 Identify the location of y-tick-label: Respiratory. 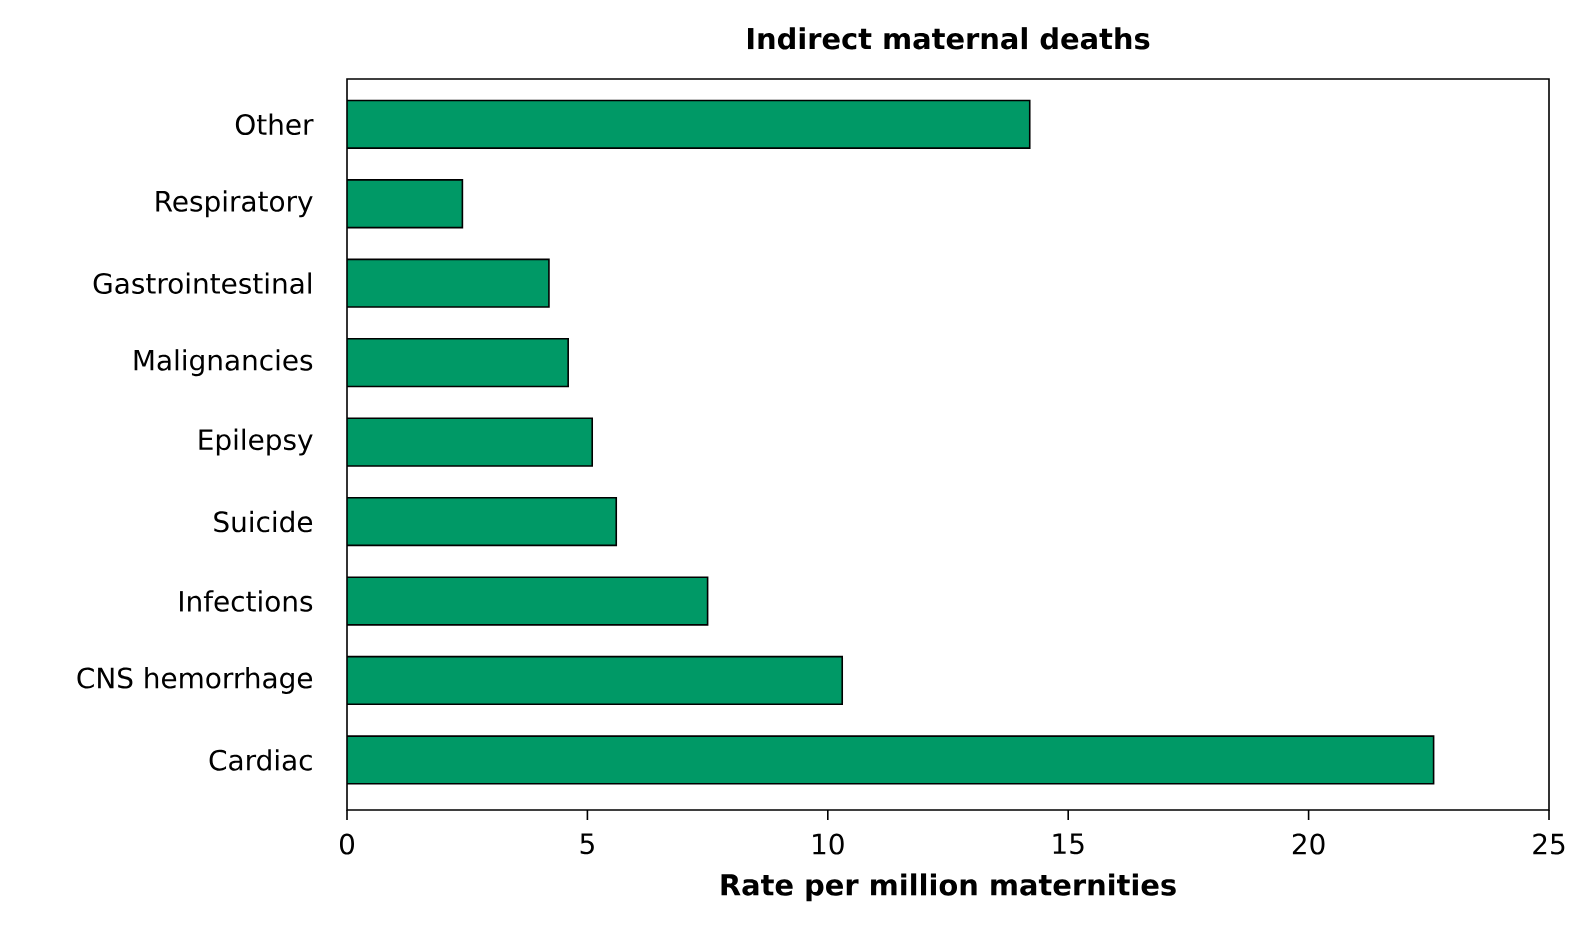
(234, 204).